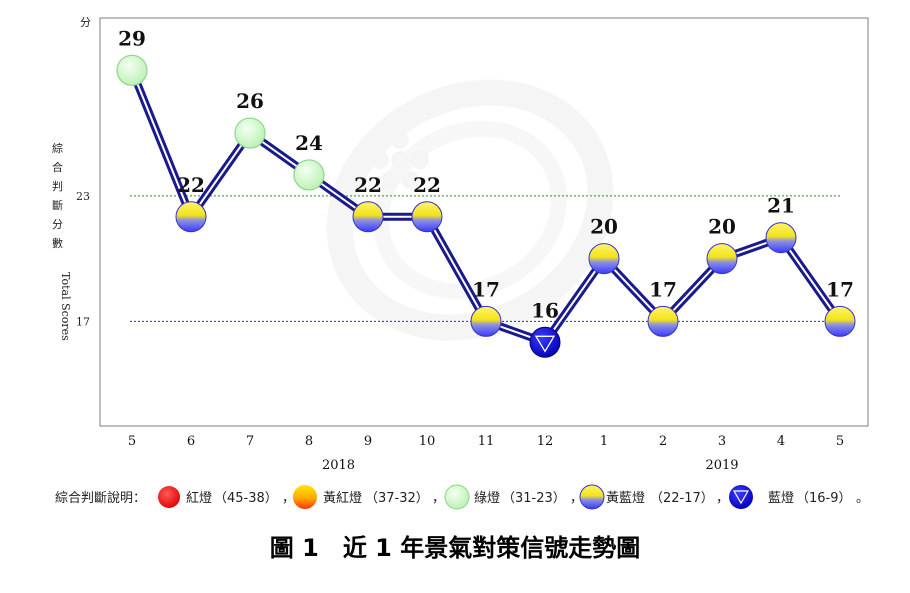 The height and width of the screenshot is (593, 910). What do you see at coordinates (250, 101) in the screenshot?
I see `data-label: 26` at bounding box center [250, 101].